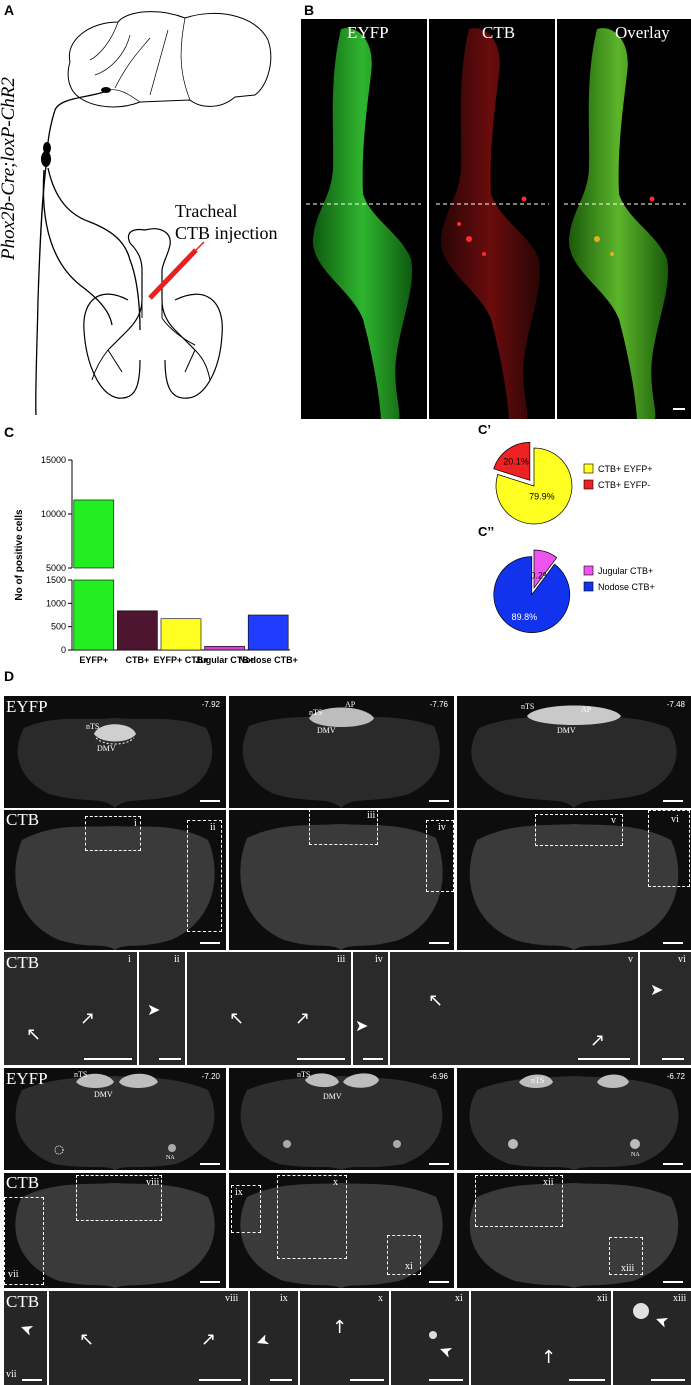 The image size is (691, 1385). What do you see at coordinates (115, 1230) in the screenshot?
I see `ctb-section-4: CTB viii vii` at bounding box center [115, 1230].